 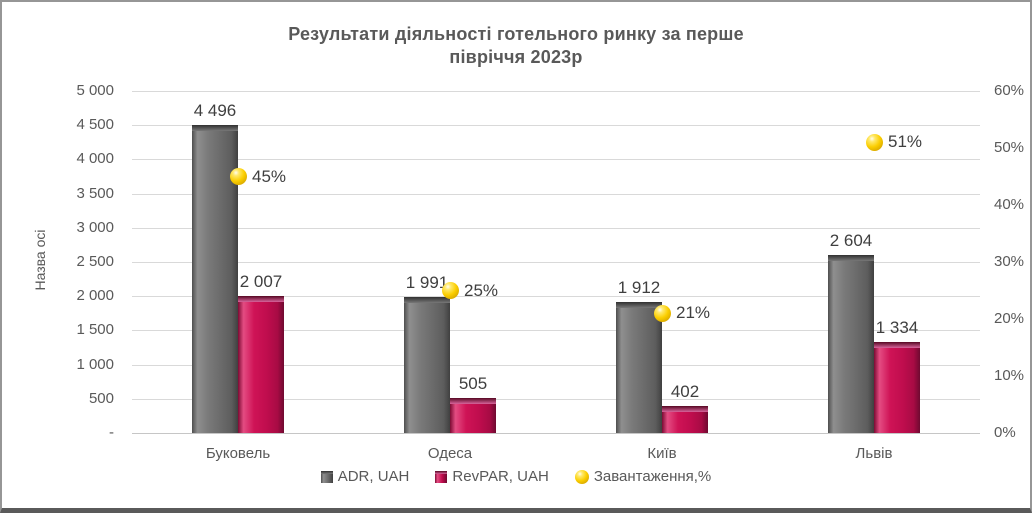 What do you see at coordinates (215, 110) in the screenshot?
I see `adr-value-label: 4 496` at bounding box center [215, 110].